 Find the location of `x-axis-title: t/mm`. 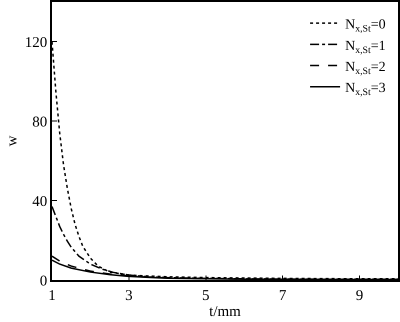

x-axis-title: t/mm is located at coordinates (225, 312).